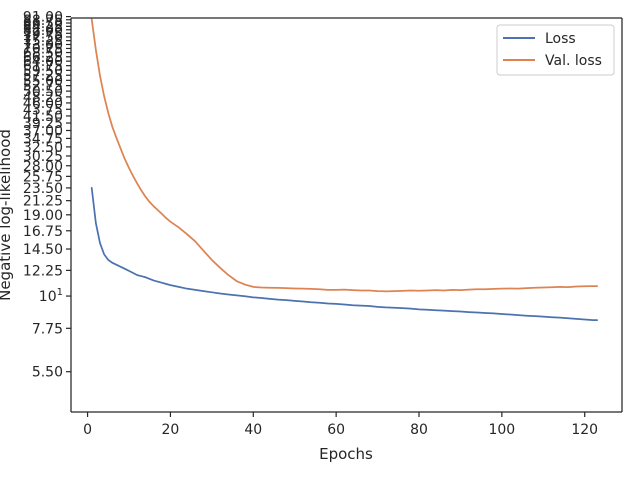 The width and height of the screenshot is (640, 480). What do you see at coordinates (43, 21) in the screenshot?
I see `y-tick-label: 88.75` at bounding box center [43, 21].